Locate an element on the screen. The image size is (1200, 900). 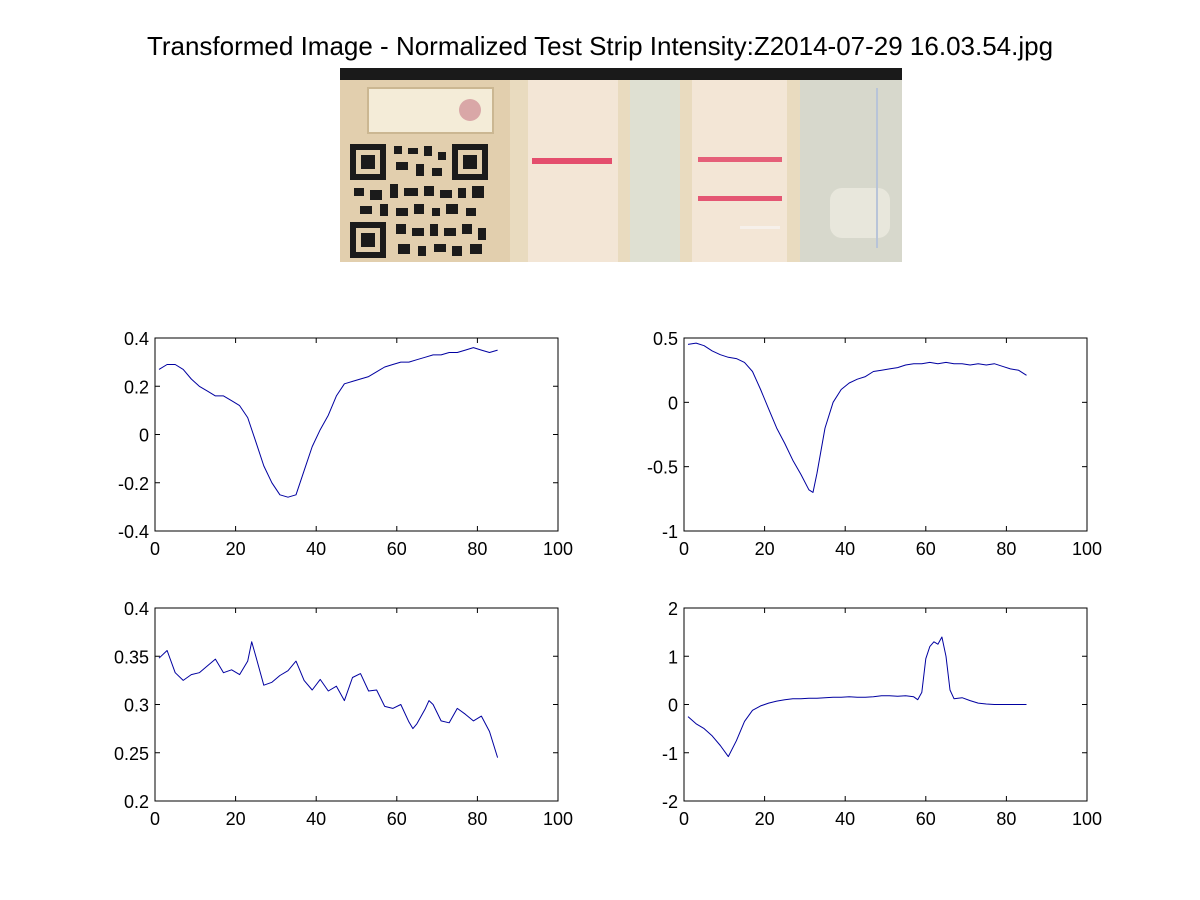
strip-2-test-line is located at coordinates (740, 198).